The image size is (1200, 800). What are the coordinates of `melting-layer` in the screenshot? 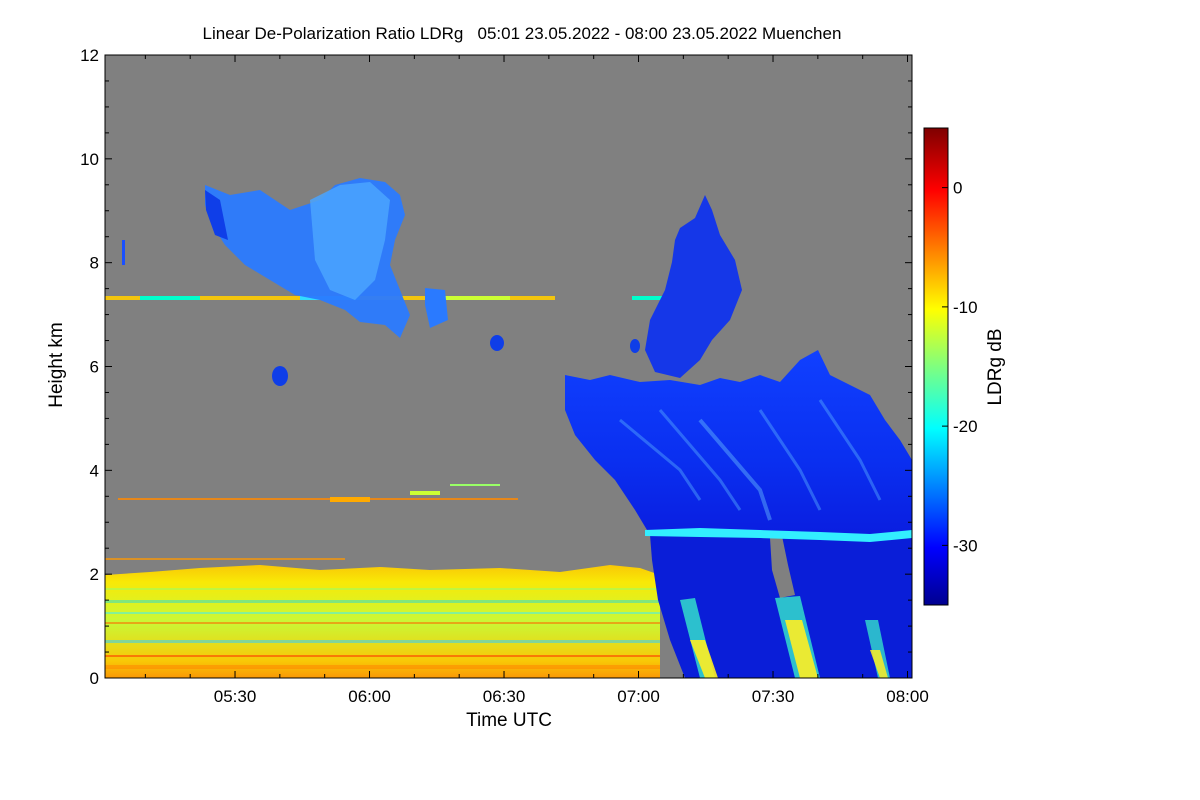 It's located at (778, 535).